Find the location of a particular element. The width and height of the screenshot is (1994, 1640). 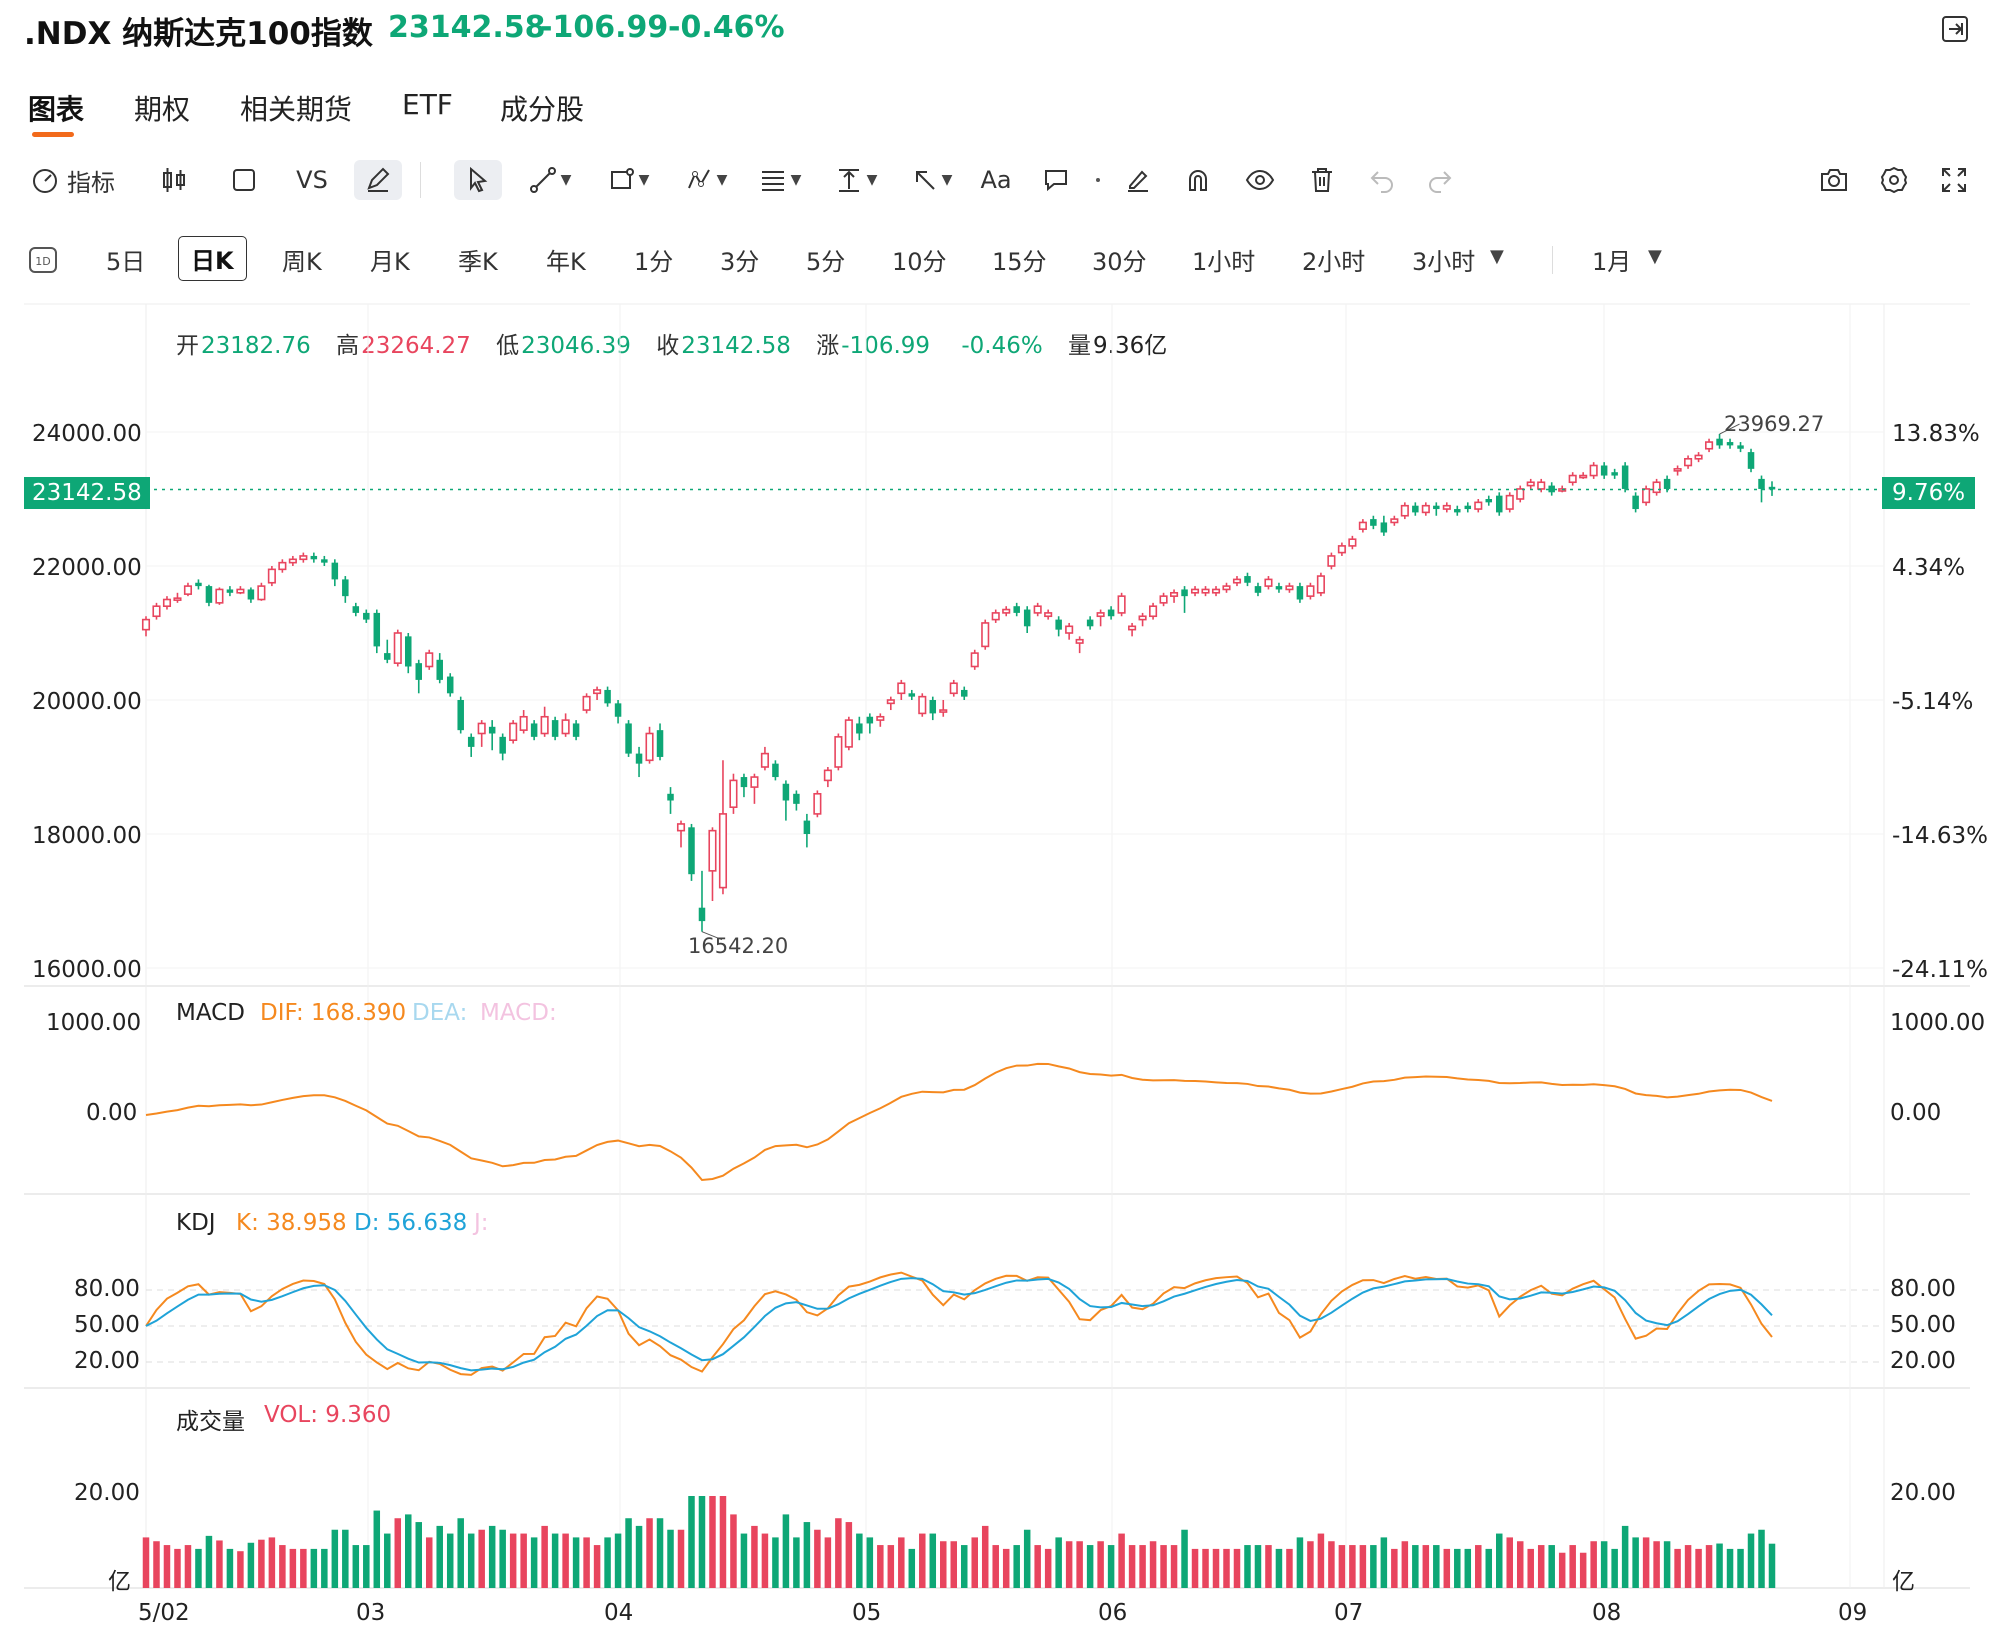

indicators-label: 指标 is located at coordinates (91, 182).